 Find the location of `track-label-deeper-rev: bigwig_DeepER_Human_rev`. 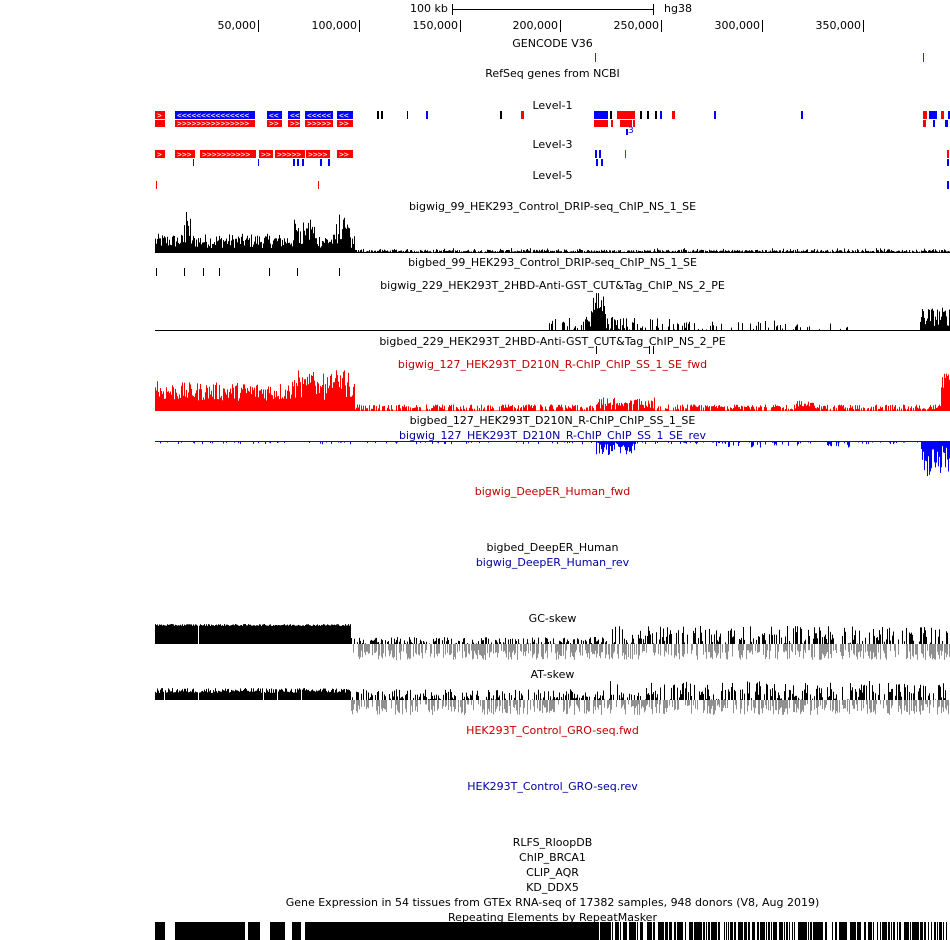

track-label-deeper-rev: bigwig_DeepER_Human_rev is located at coordinates (552, 562).